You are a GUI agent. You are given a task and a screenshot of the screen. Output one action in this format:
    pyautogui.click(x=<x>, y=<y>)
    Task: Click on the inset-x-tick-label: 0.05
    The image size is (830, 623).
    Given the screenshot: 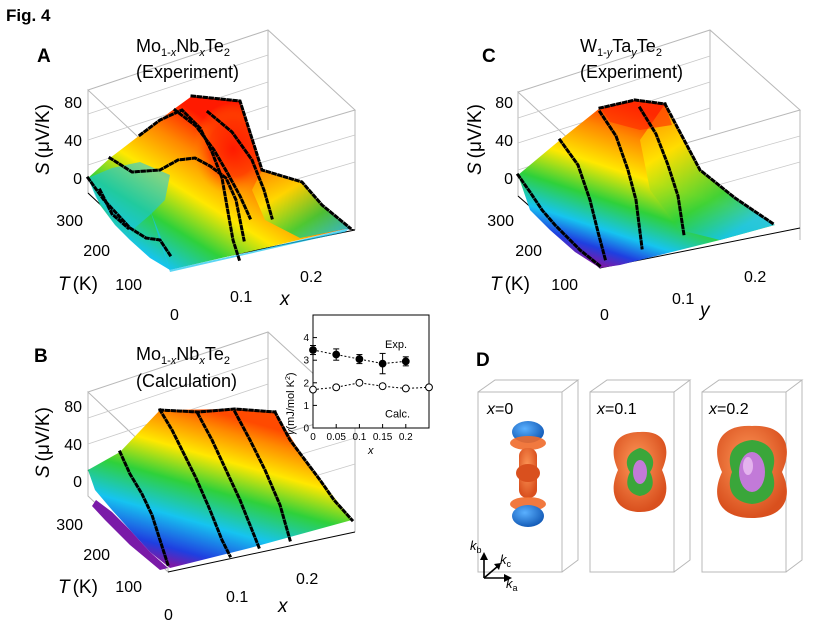 What is the action you would take?
    pyautogui.click(x=336, y=437)
    